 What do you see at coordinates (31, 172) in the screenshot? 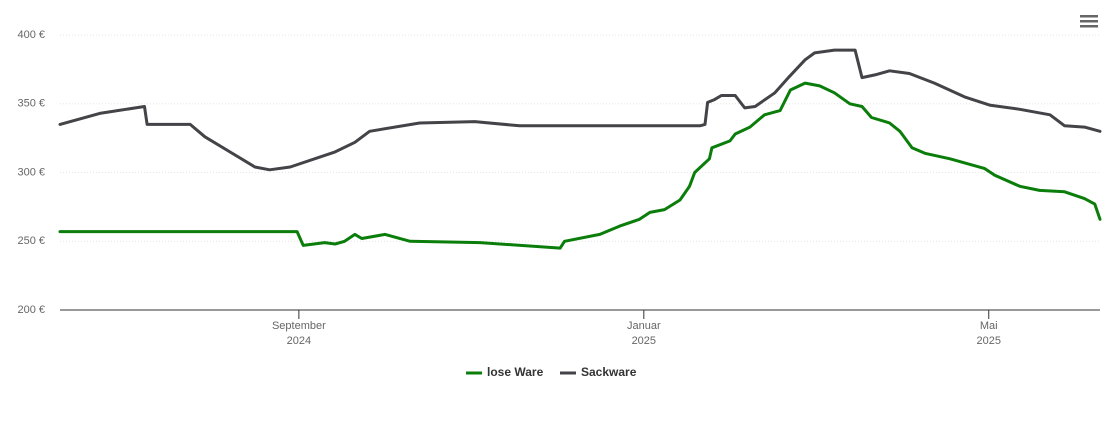
I see `y-tick-label: 300 €` at bounding box center [31, 172].